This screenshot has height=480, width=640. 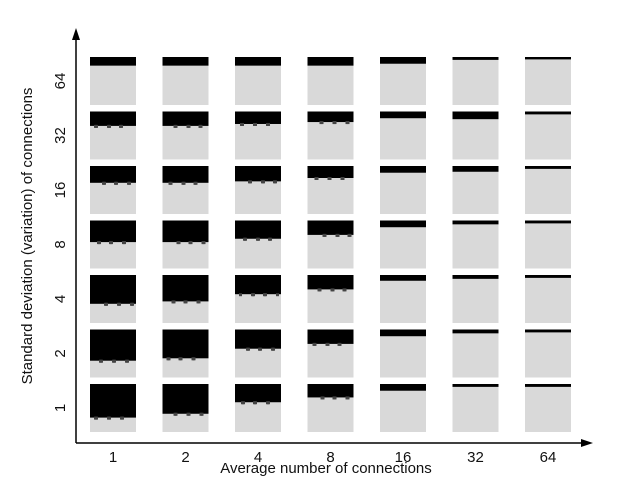 What do you see at coordinates (587, 443) in the screenshot?
I see `x-axis-arrow` at bounding box center [587, 443].